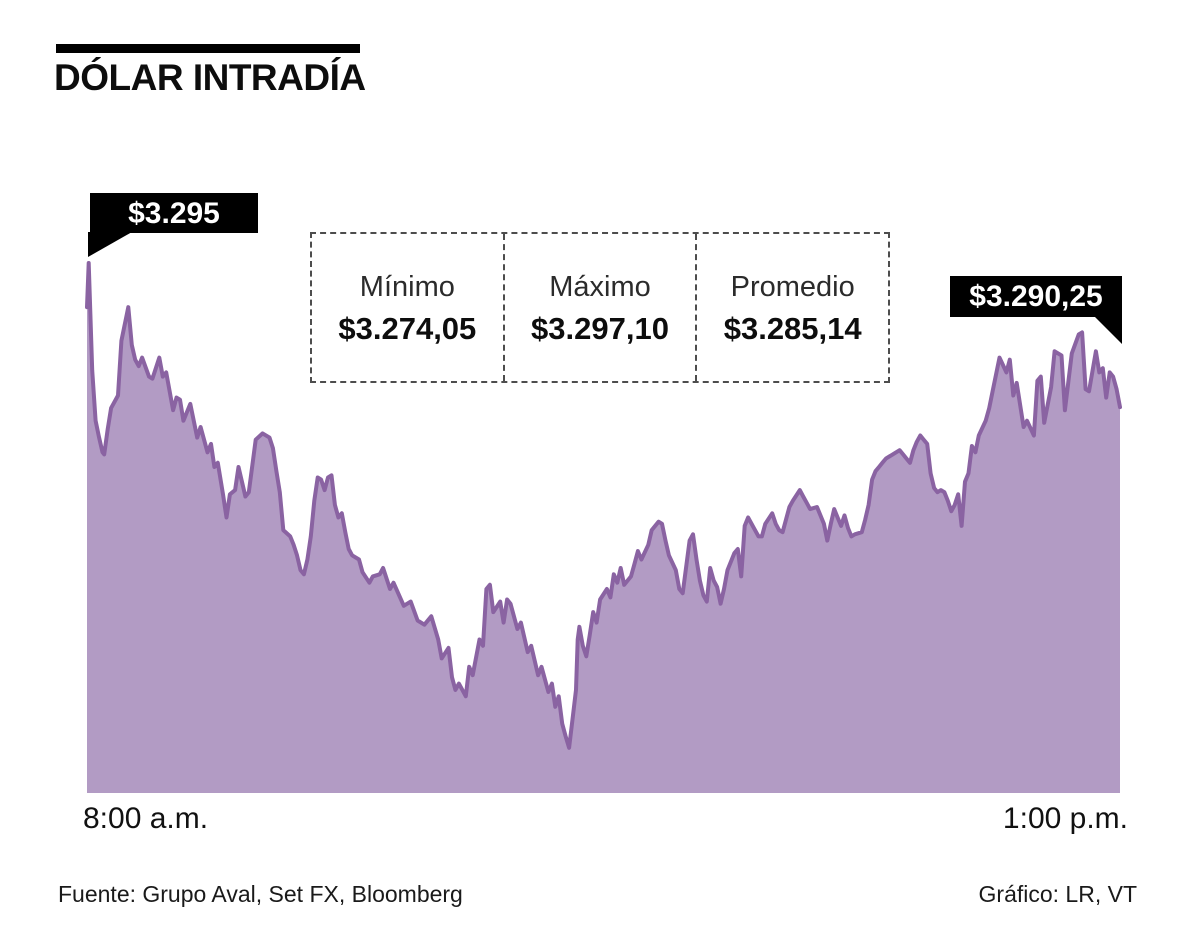  What do you see at coordinates (1065, 818) in the screenshot?
I see `x-axis-end-label: 1:00 p.m.` at bounding box center [1065, 818].